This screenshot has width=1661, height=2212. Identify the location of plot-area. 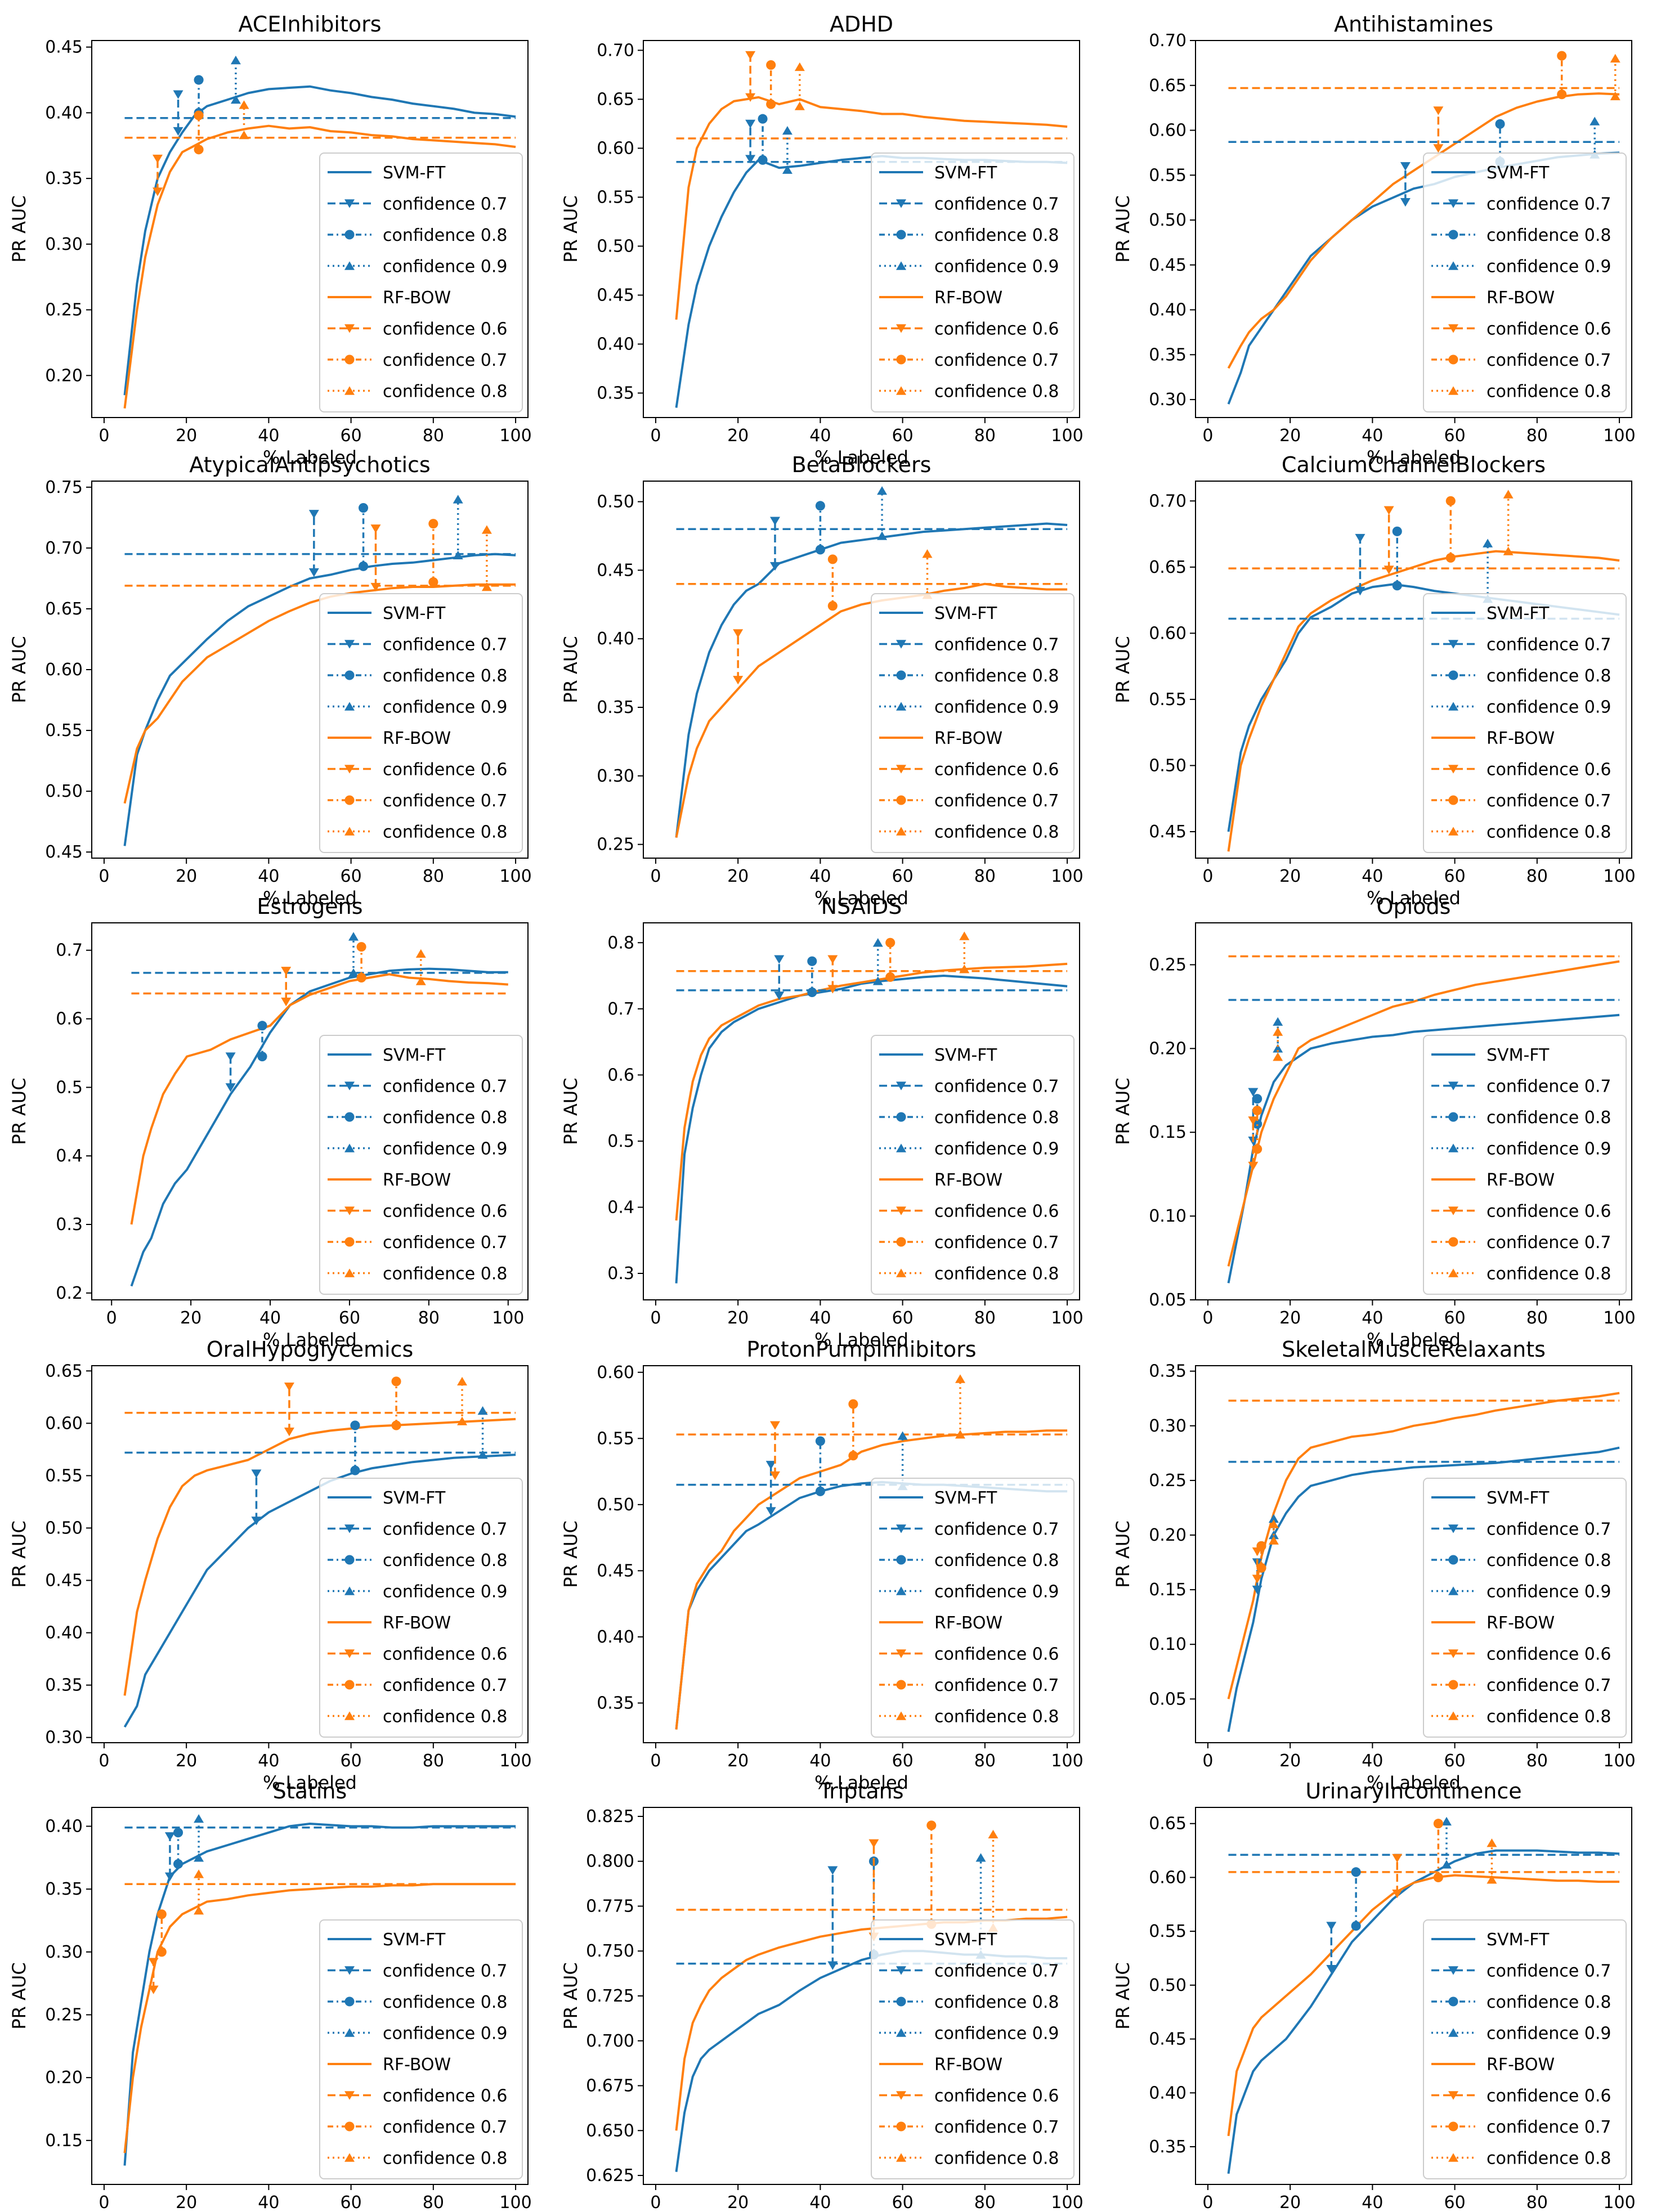
(320, 232).